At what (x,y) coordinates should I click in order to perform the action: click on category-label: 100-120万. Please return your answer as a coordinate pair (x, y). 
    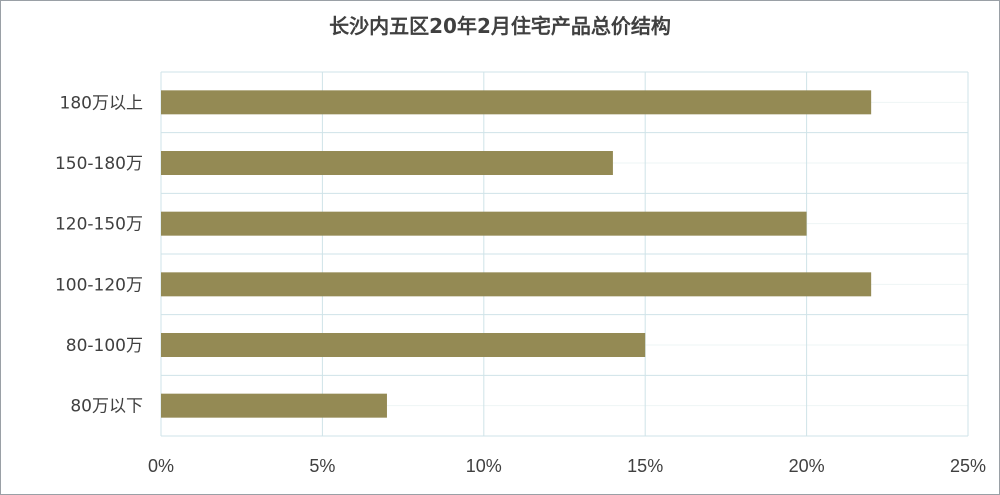
    Looking at the image, I should click on (99, 285).